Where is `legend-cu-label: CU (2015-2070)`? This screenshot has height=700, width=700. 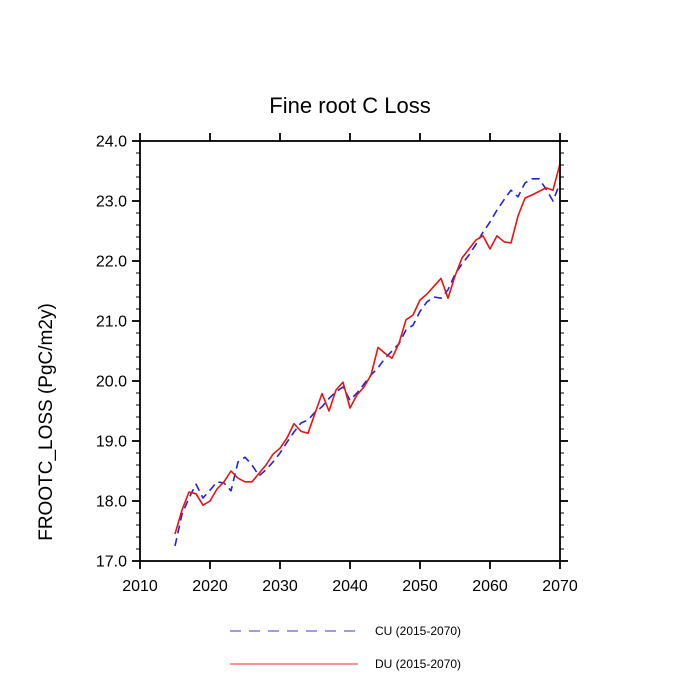
legend-cu-label: CU (2015-2070) is located at coordinates (418, 631).